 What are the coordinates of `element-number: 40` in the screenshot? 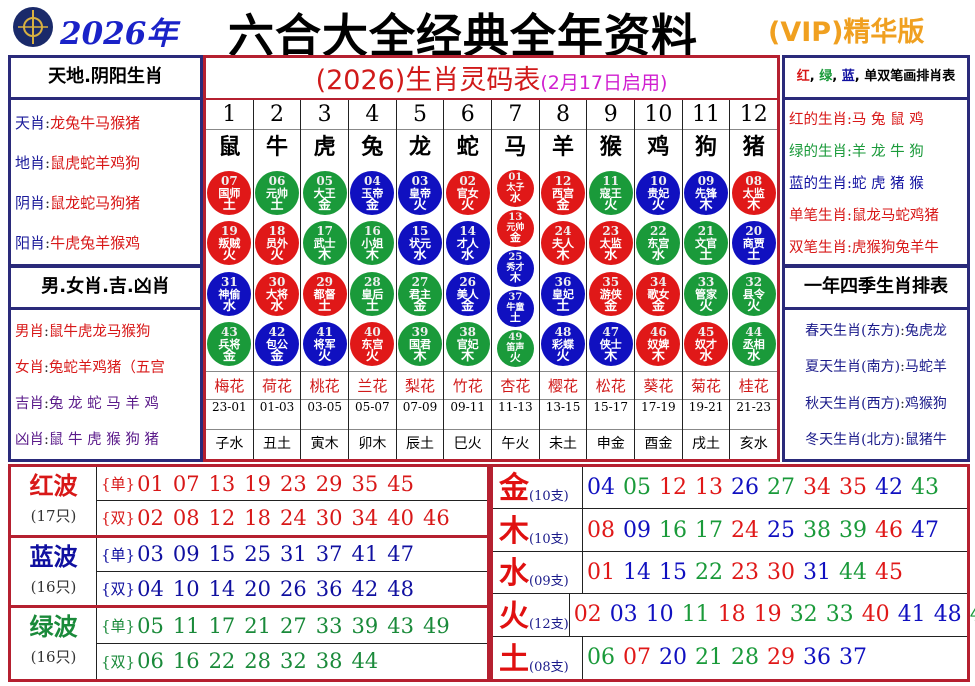 It's located at (875, 615).